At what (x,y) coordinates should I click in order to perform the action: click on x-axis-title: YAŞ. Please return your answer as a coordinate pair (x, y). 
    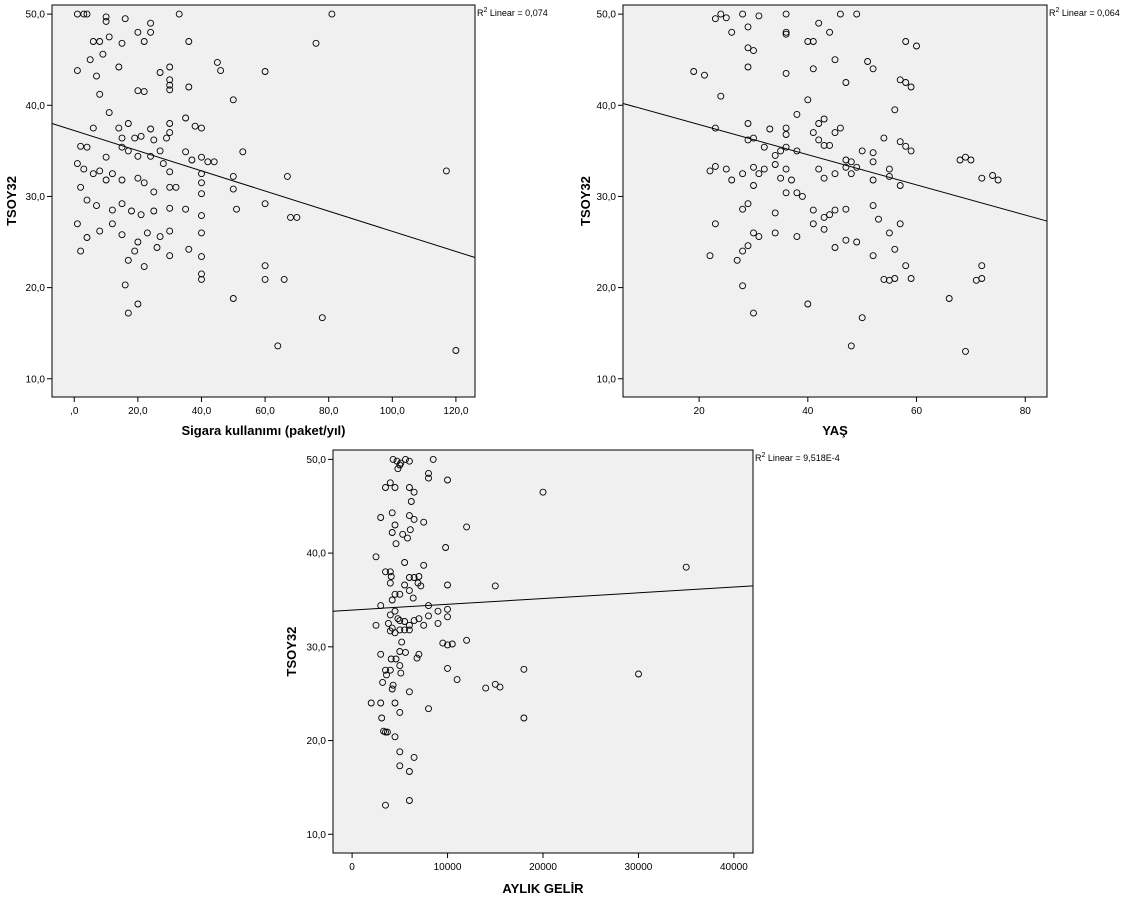
    Looking at the image, I should click on (835, 430).